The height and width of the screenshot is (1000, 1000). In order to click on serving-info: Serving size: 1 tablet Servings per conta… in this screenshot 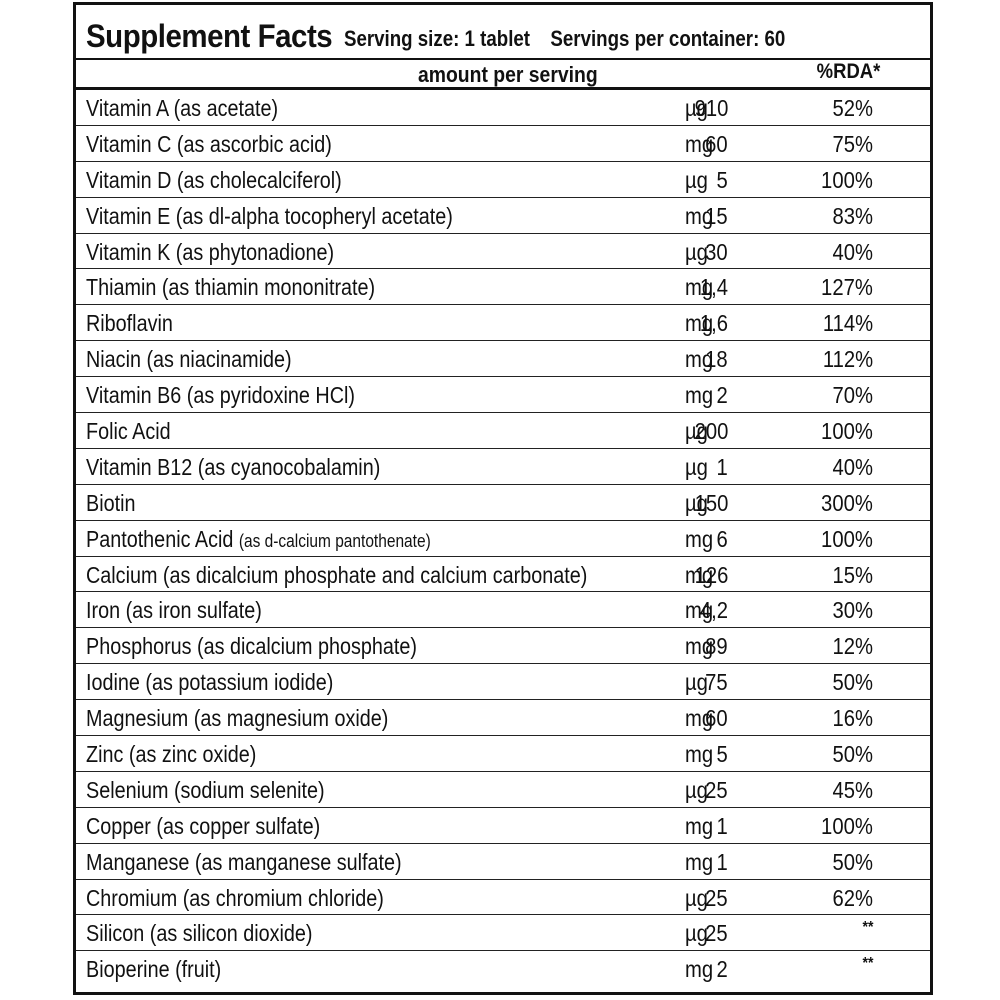, I will do `click(575, 39)`.